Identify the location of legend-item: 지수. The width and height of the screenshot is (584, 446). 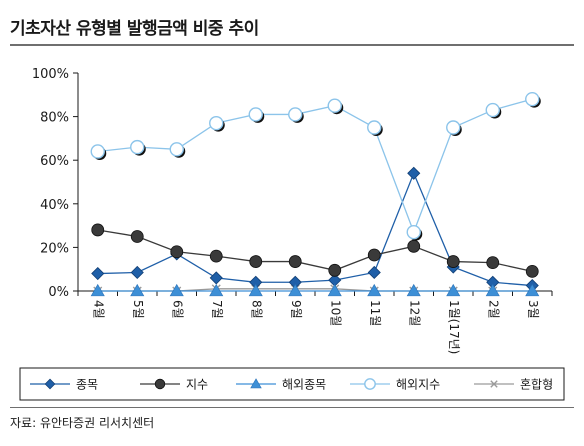
(174, 385).